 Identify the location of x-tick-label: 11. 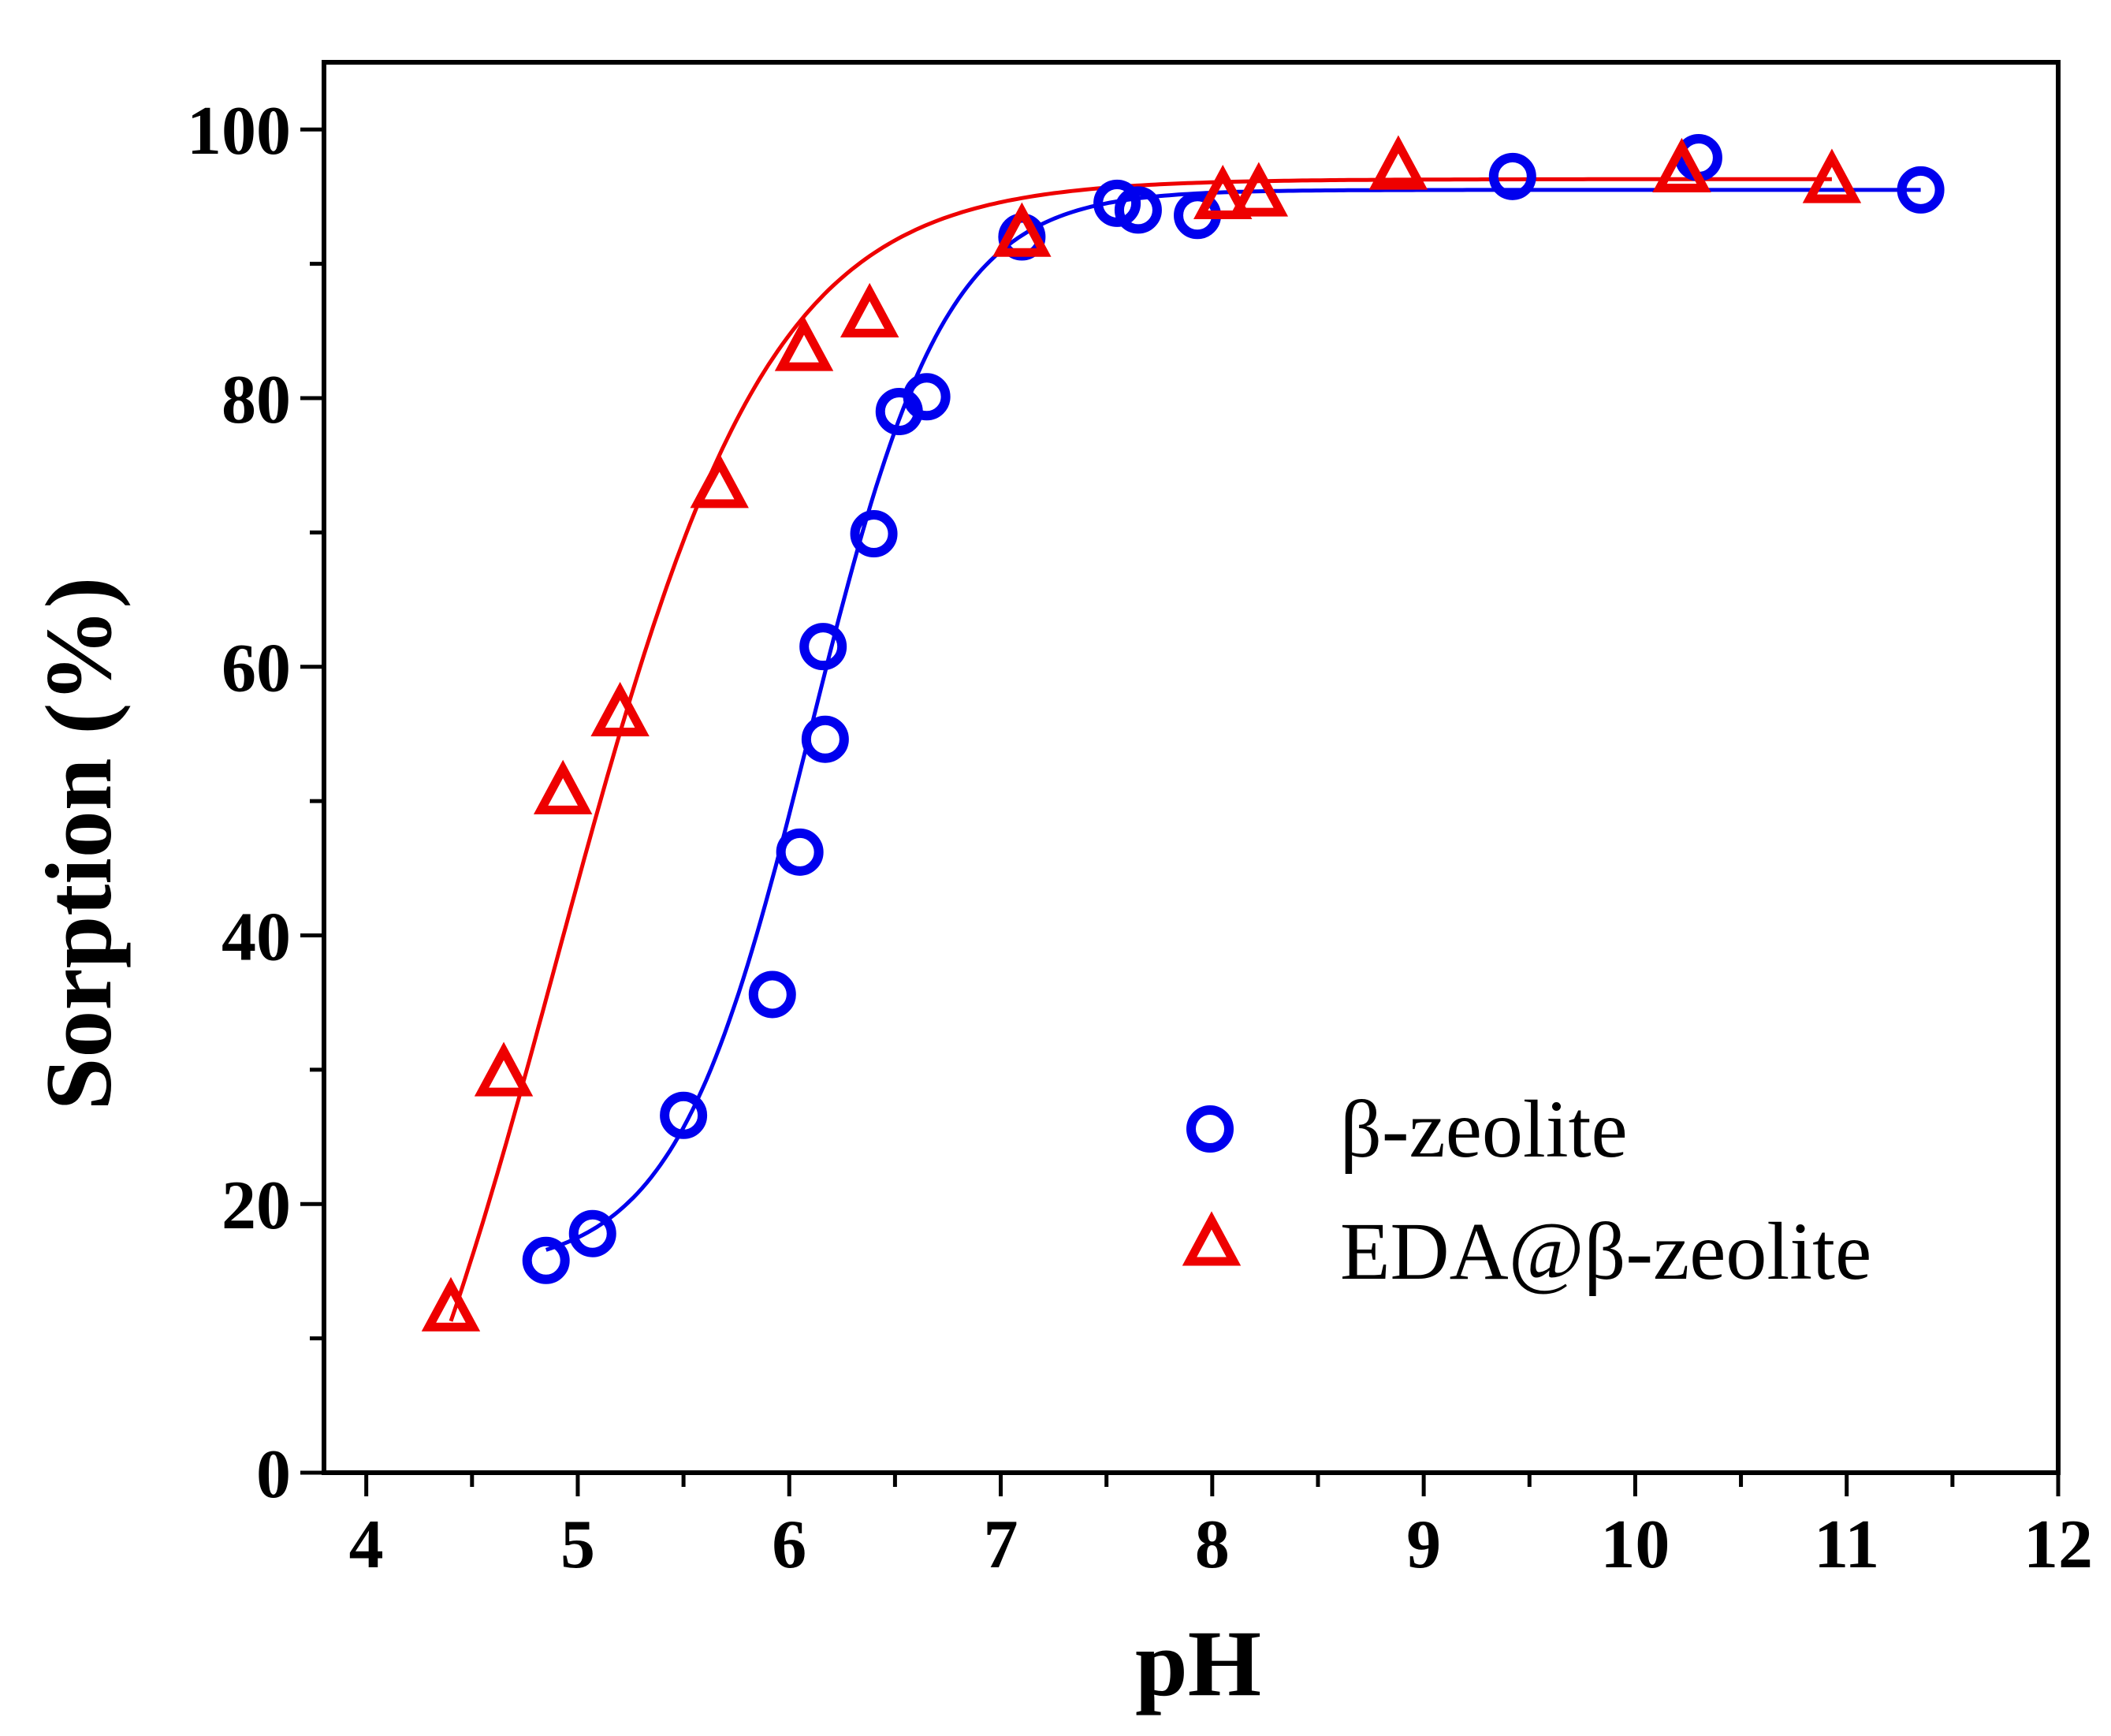
(1846, 1545).